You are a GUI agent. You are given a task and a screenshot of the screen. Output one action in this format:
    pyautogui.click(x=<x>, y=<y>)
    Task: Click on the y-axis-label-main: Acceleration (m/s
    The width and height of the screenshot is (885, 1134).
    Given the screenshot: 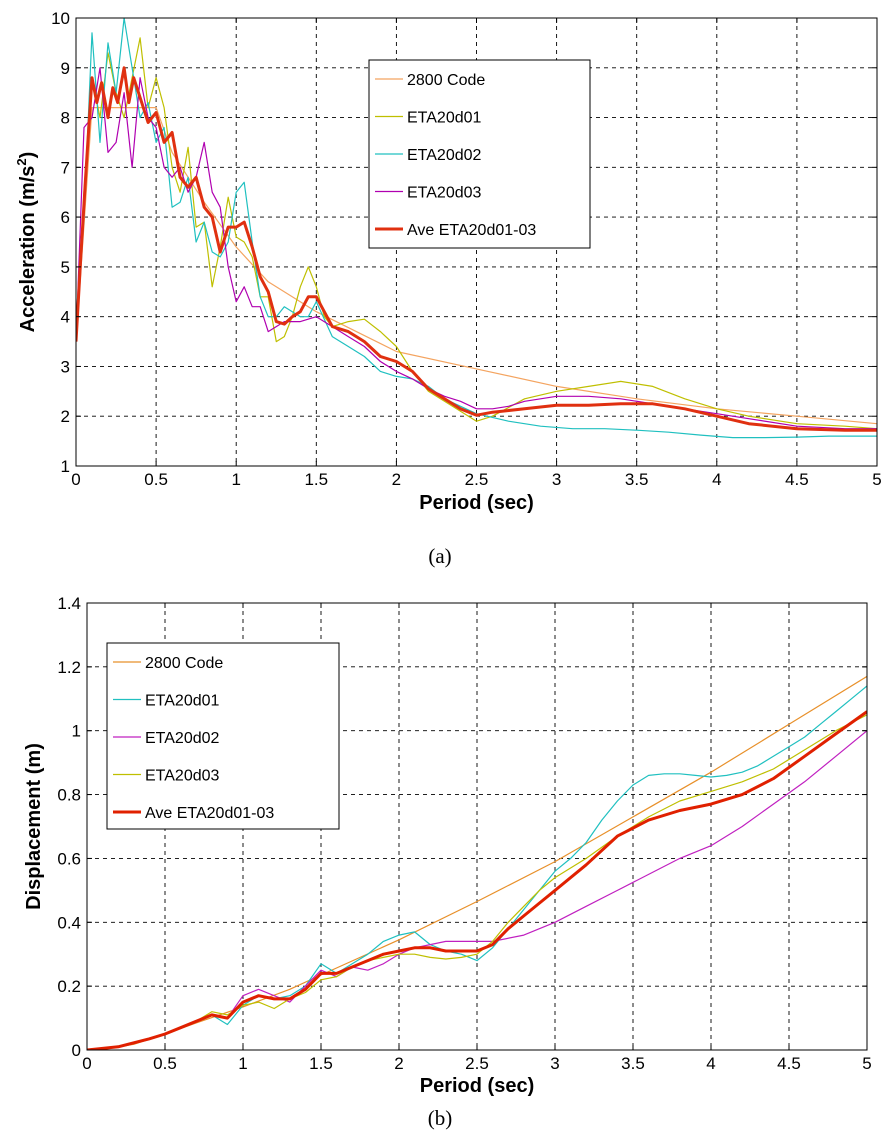 What is the action you would take?
    pyautogui.click(x=28, y=249)
    